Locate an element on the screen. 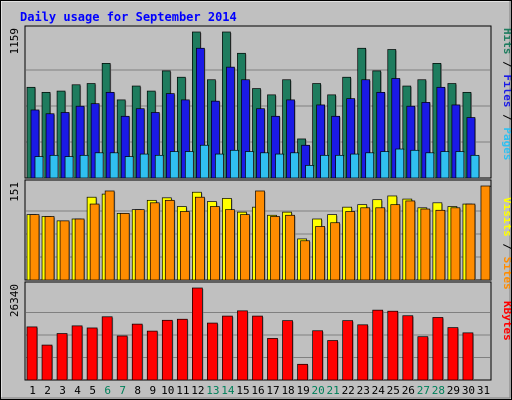  x-label-10: 10 is located at coordinates (167, 390).